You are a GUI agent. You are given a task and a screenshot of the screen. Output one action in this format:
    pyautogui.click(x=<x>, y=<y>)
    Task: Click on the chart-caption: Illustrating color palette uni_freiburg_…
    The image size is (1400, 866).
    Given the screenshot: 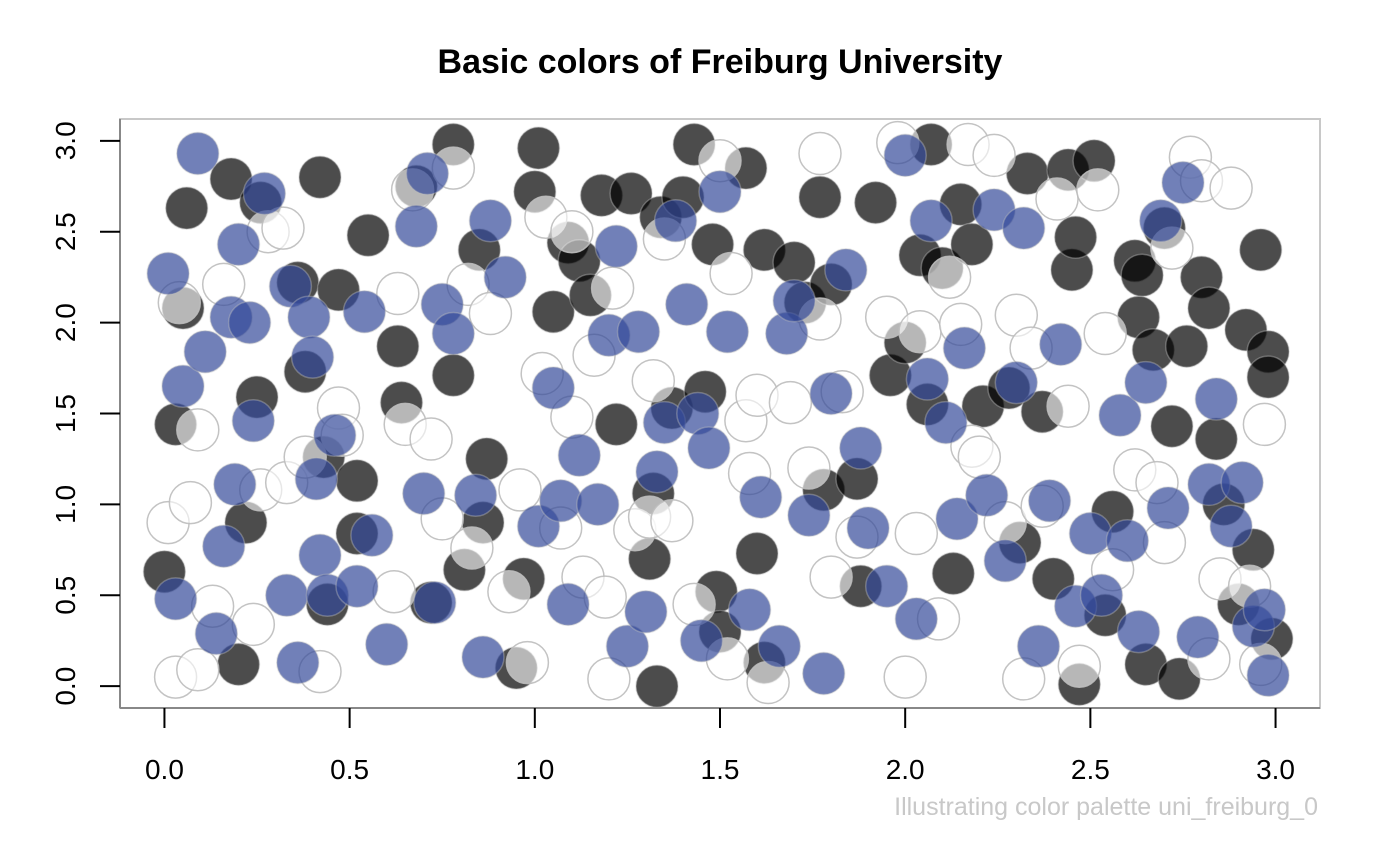 What is the action you would take?
    pyautogui.click(x=1106, y=807)
    